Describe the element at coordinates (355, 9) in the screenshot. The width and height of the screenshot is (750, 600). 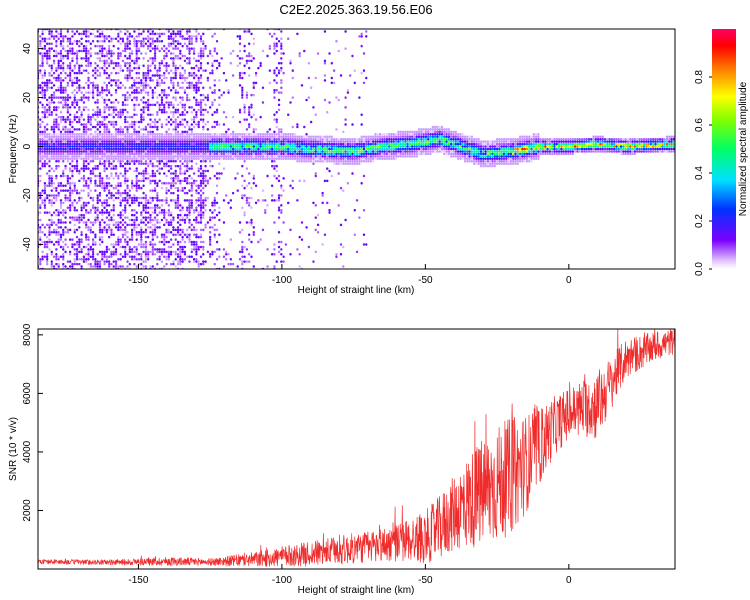
I see `chart-title: C2E2.2025.363.19.56.E06` at that location.